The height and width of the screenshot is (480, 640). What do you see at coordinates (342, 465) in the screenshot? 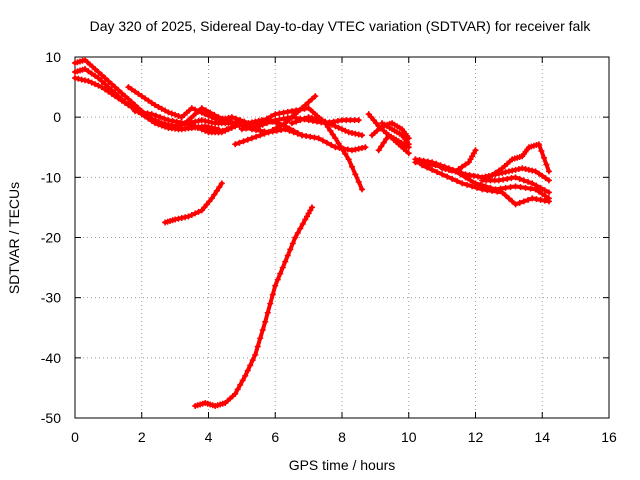
I see `x-axis-label: GPS time / hours` at bounding box center [342, 465].